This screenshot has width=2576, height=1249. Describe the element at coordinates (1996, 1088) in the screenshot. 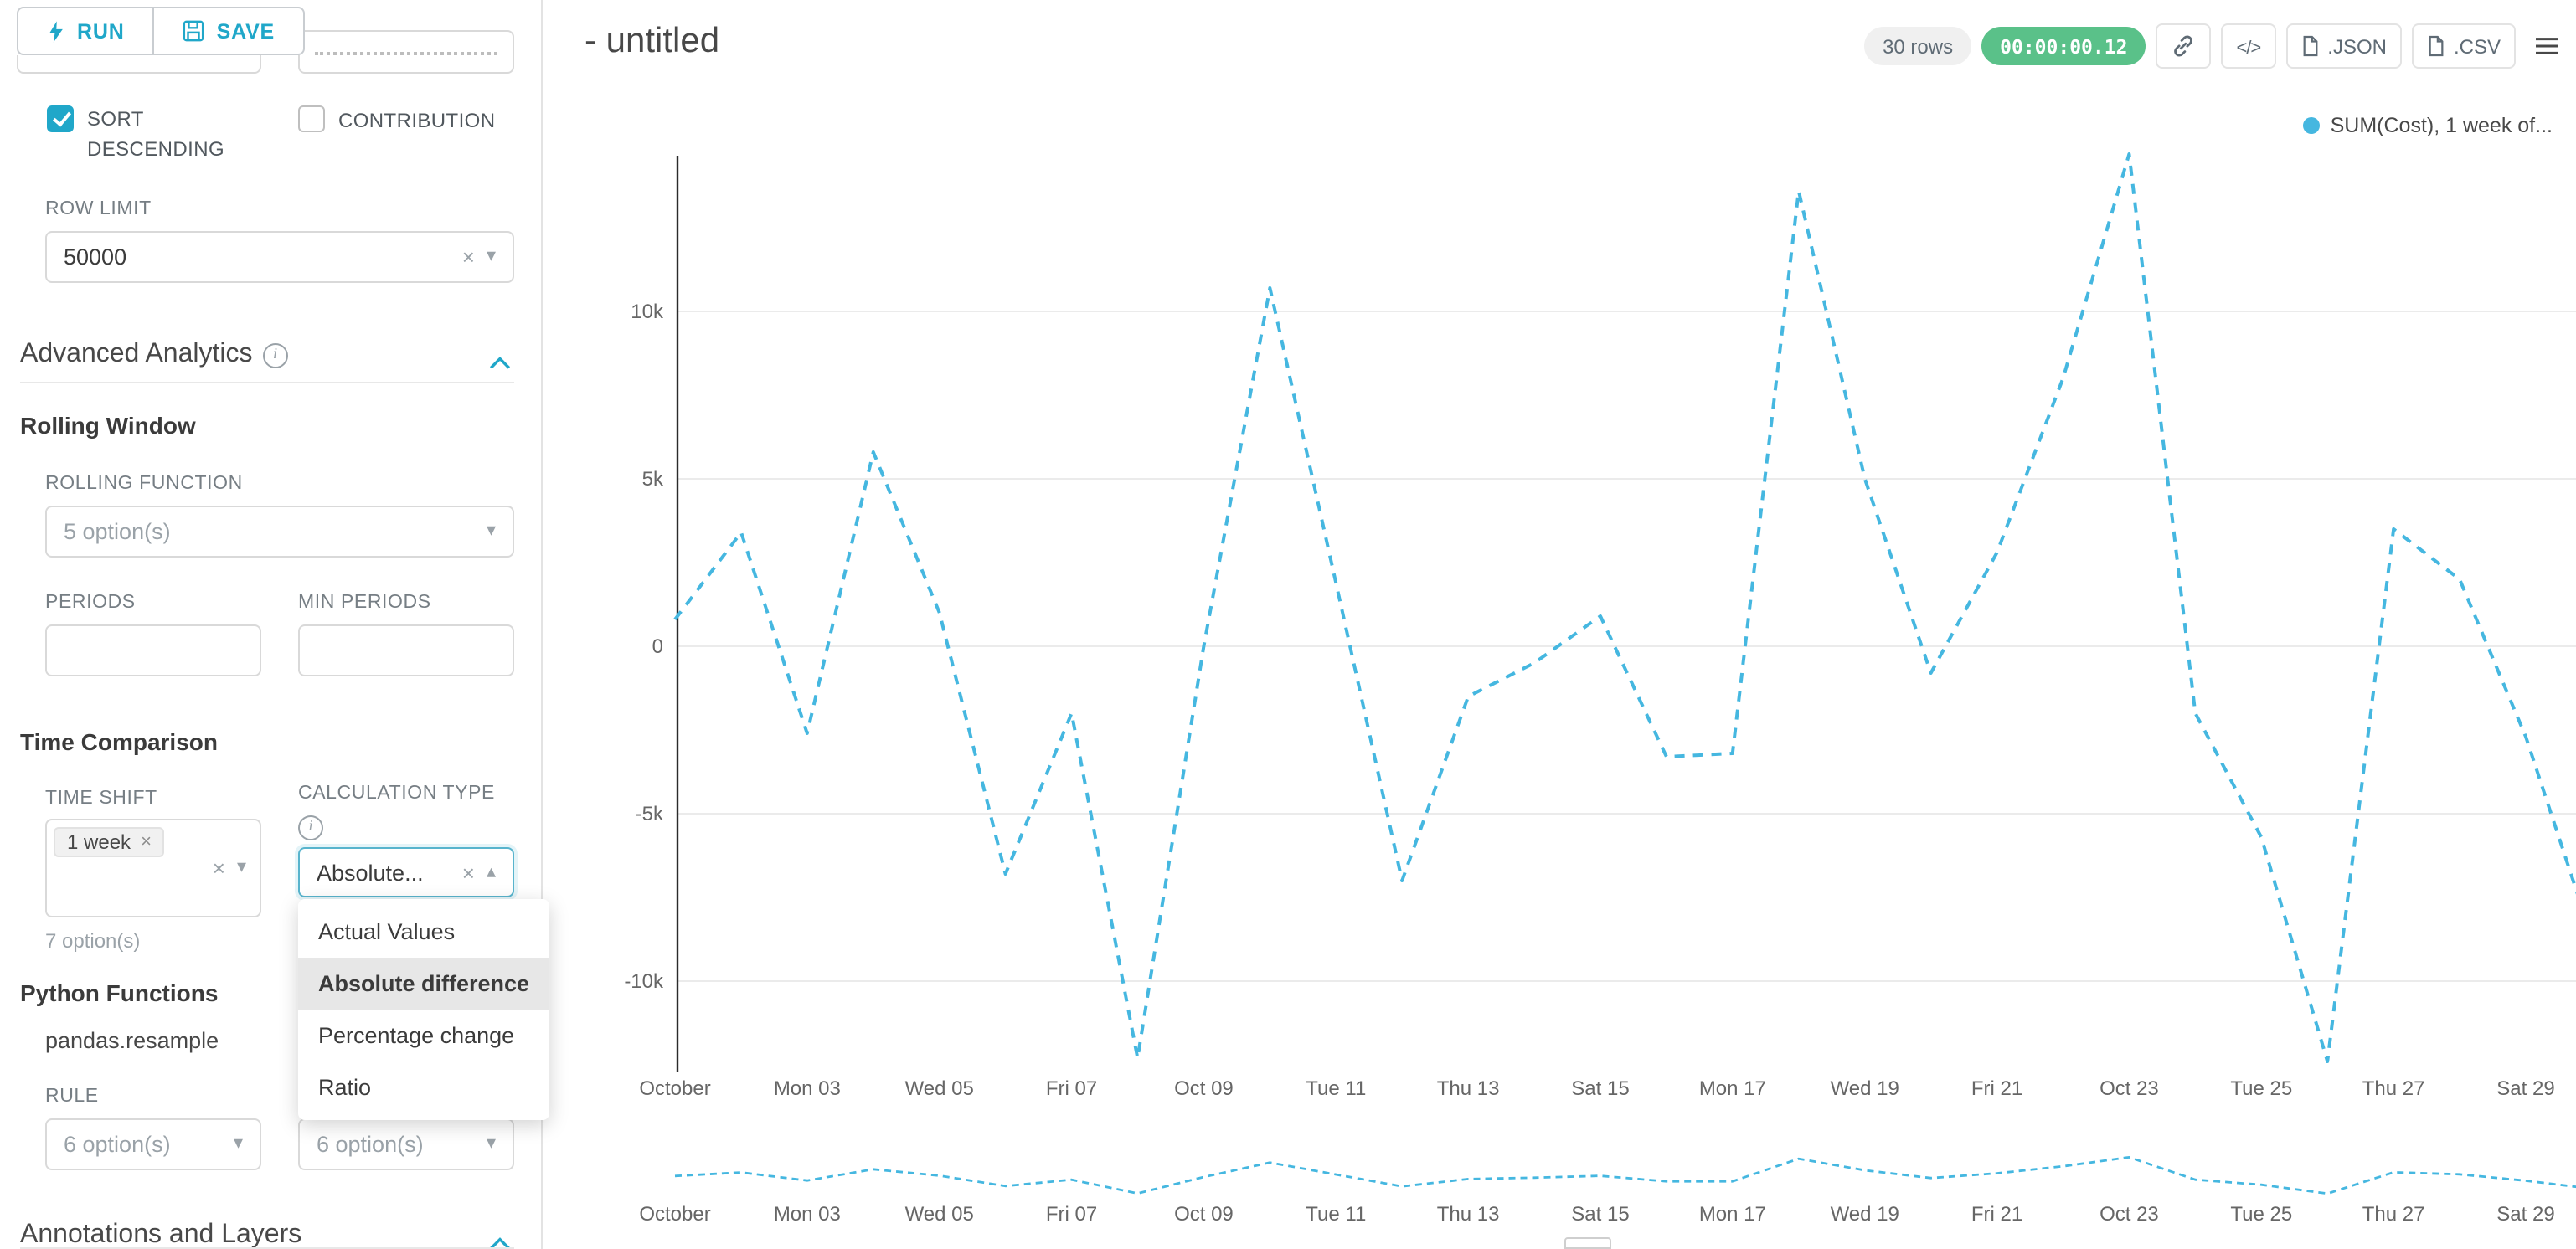

I see `x-tick-label: Fri 21` at that location.